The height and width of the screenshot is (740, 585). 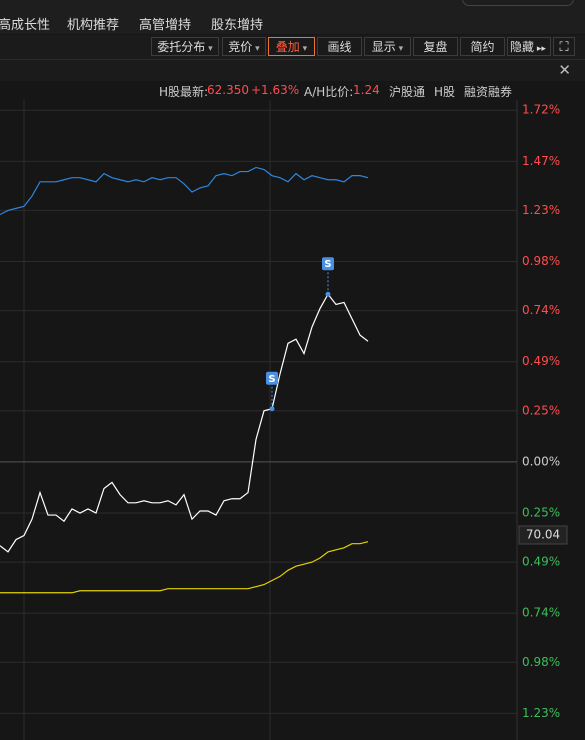 I want to click on info-value: +1.63%, so click(x=275, y=90).